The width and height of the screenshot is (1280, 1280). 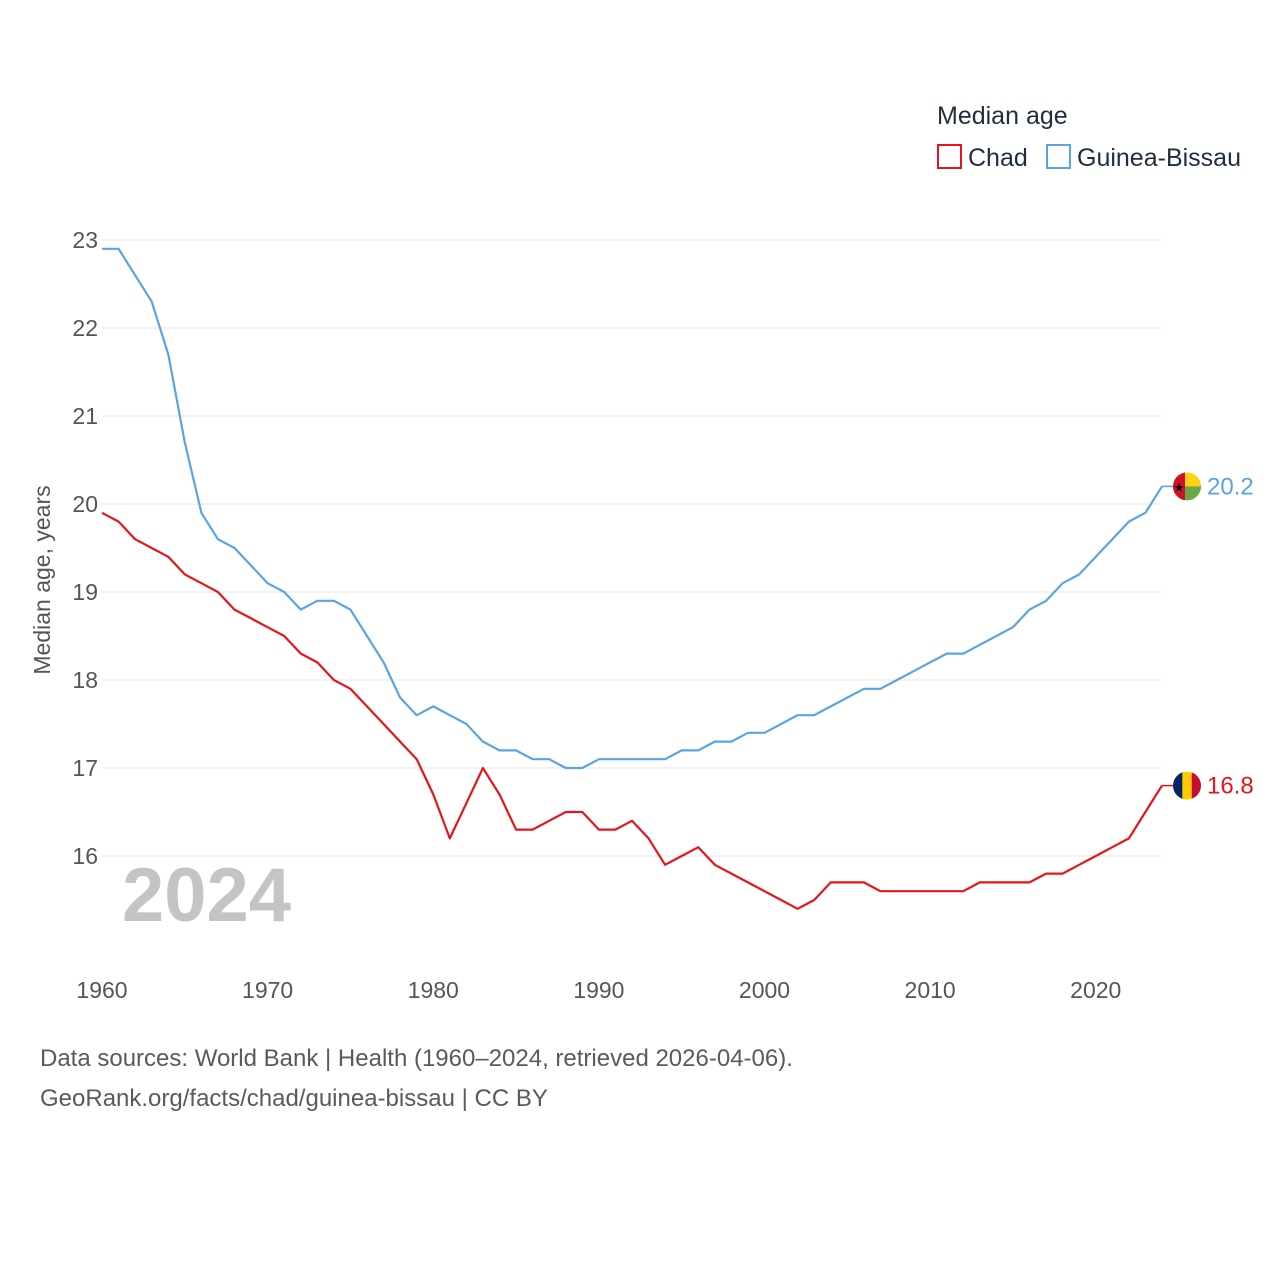 I want to click on legend-swatch-chad, so click(x=949, y=156).